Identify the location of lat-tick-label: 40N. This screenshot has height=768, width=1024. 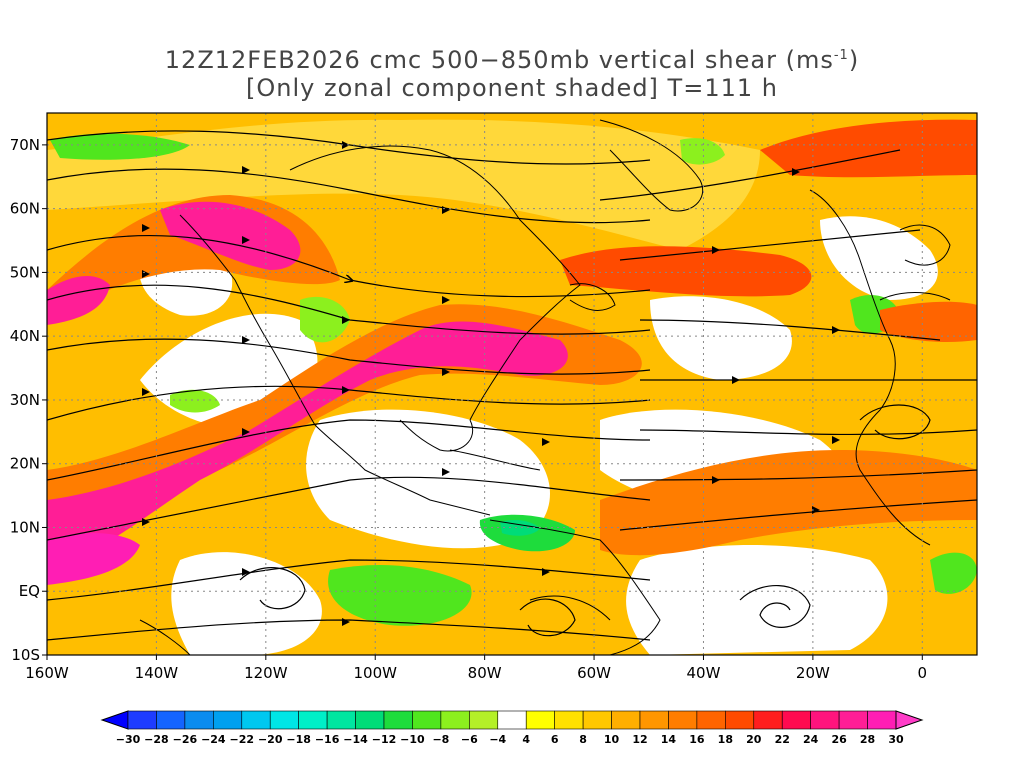
(25, 336).